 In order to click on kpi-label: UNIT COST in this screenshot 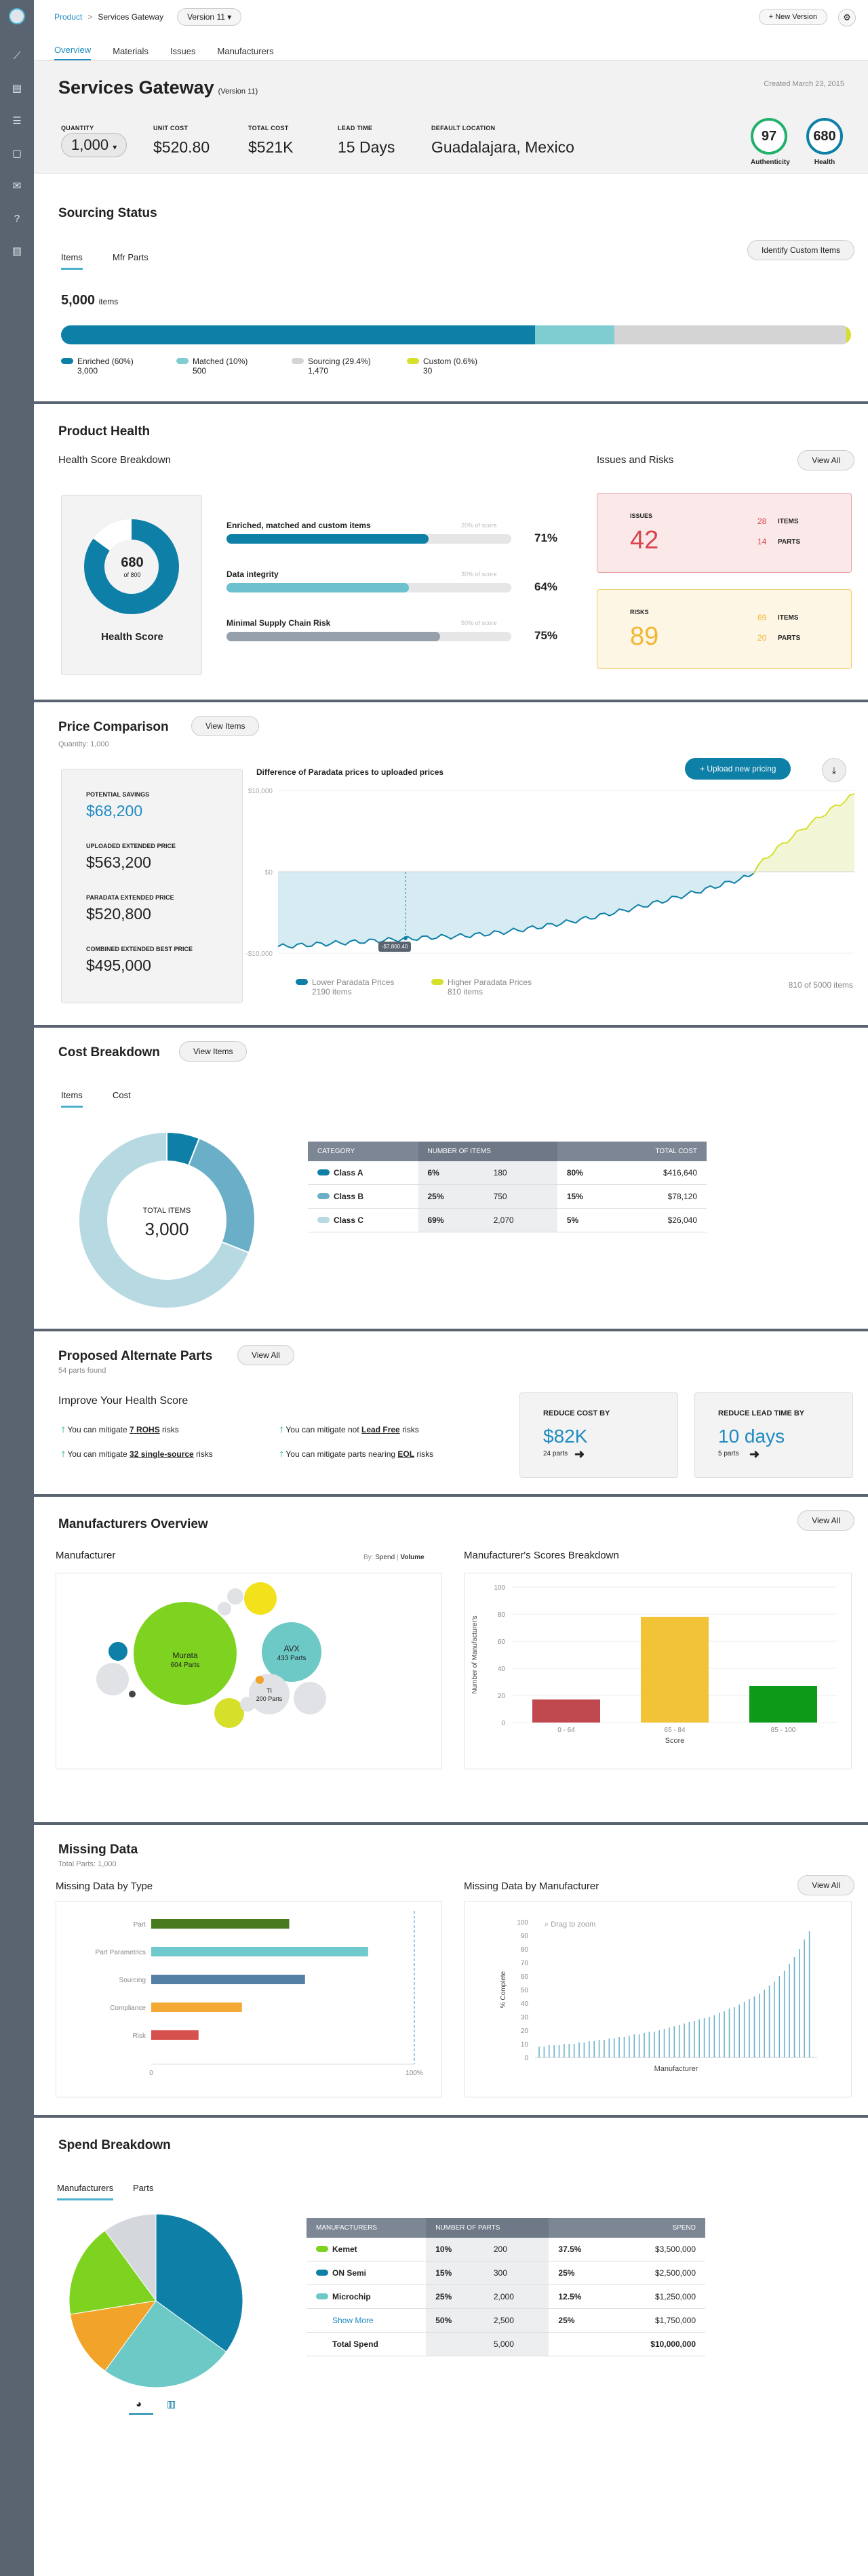, I will do `click(171, 128)`.